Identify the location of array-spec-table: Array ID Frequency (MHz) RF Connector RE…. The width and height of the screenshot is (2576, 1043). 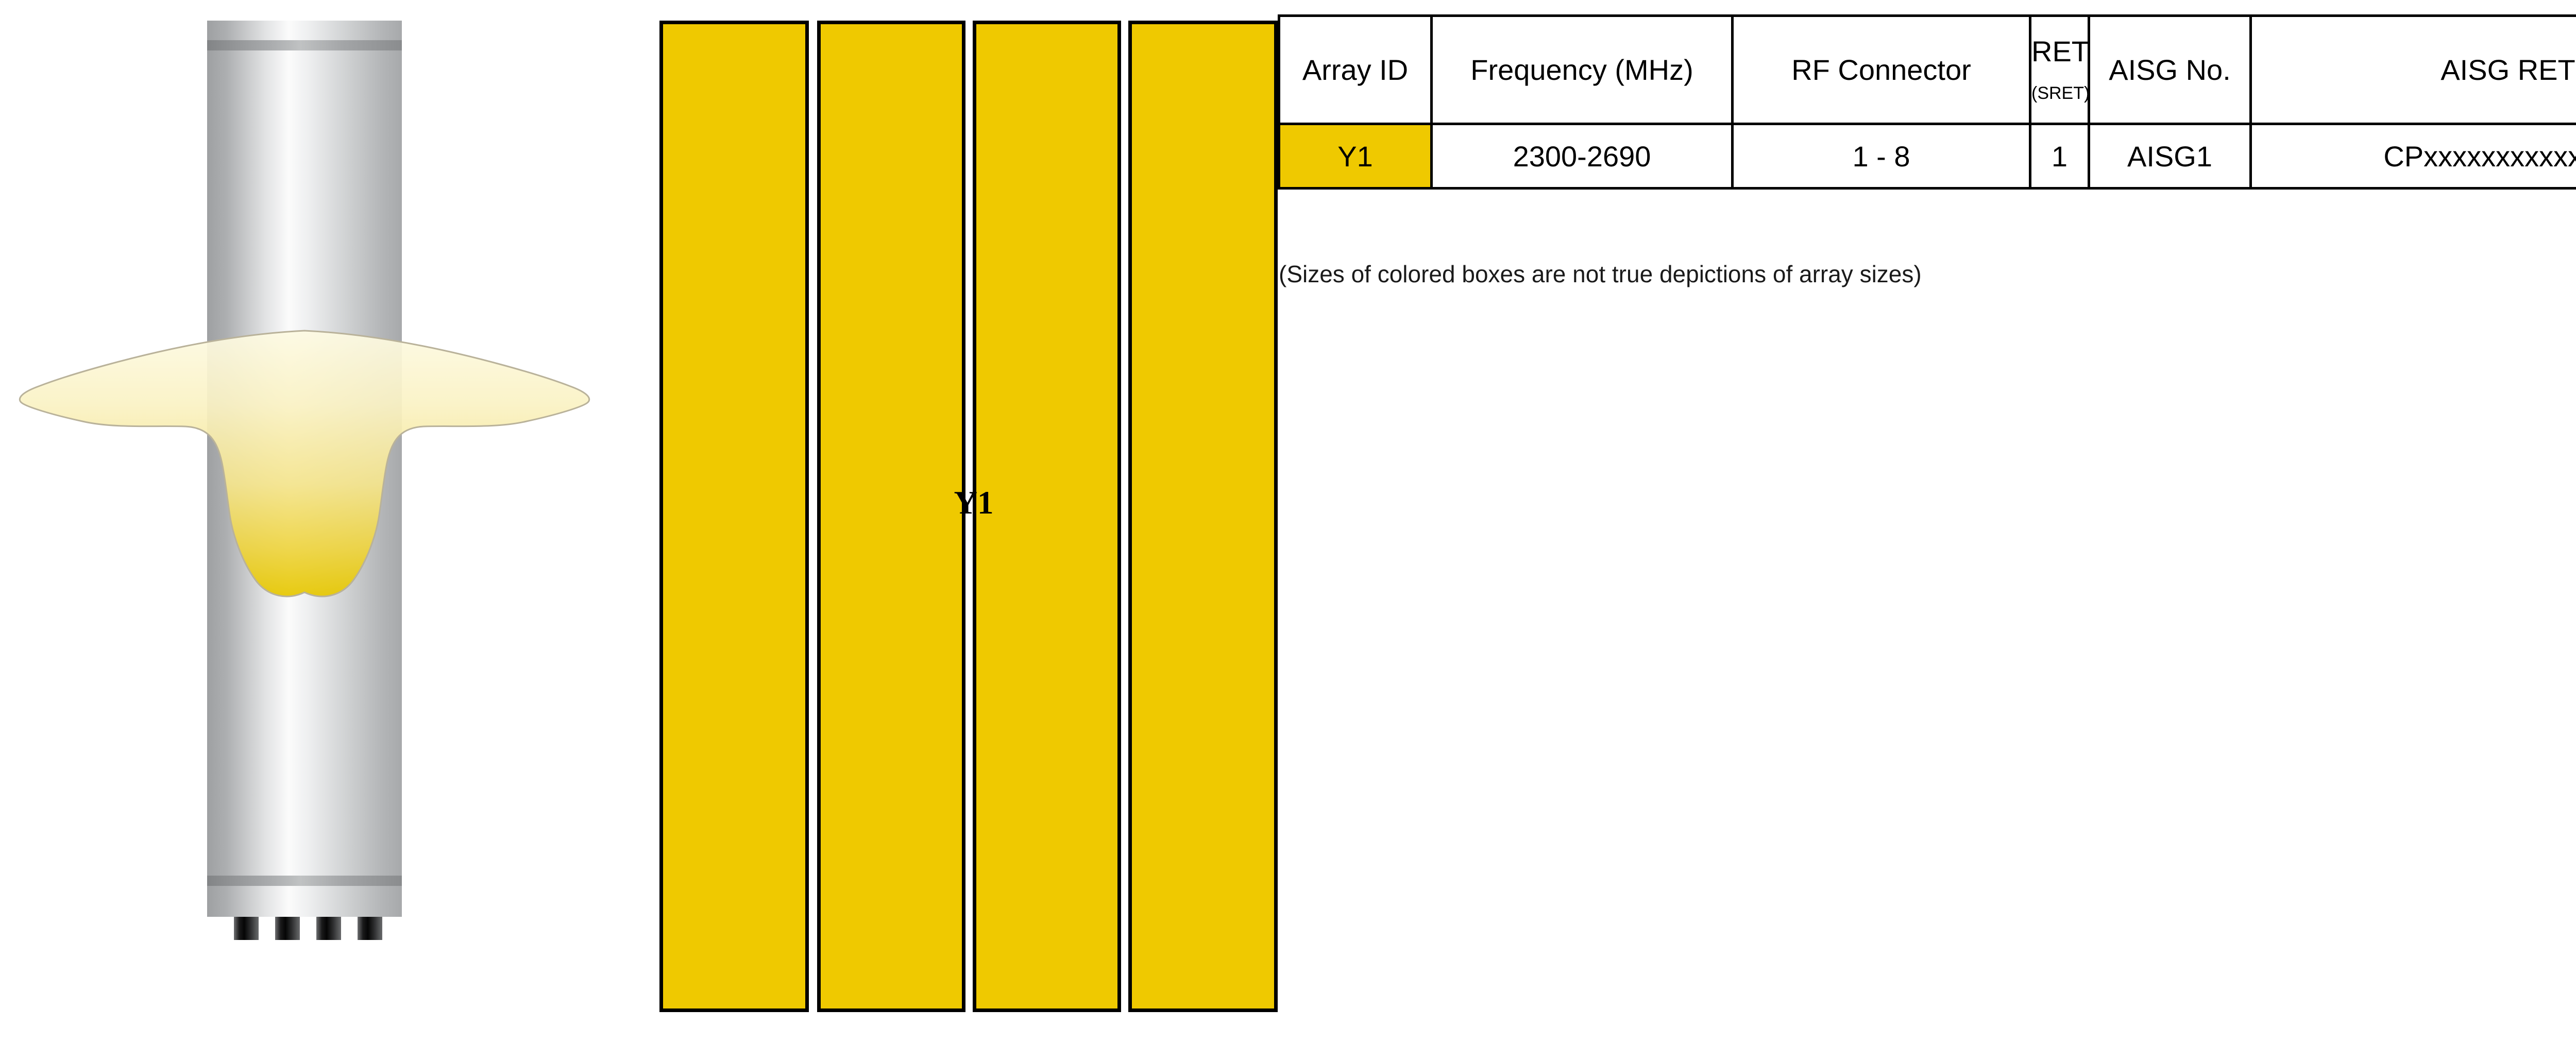
(1927, 102).